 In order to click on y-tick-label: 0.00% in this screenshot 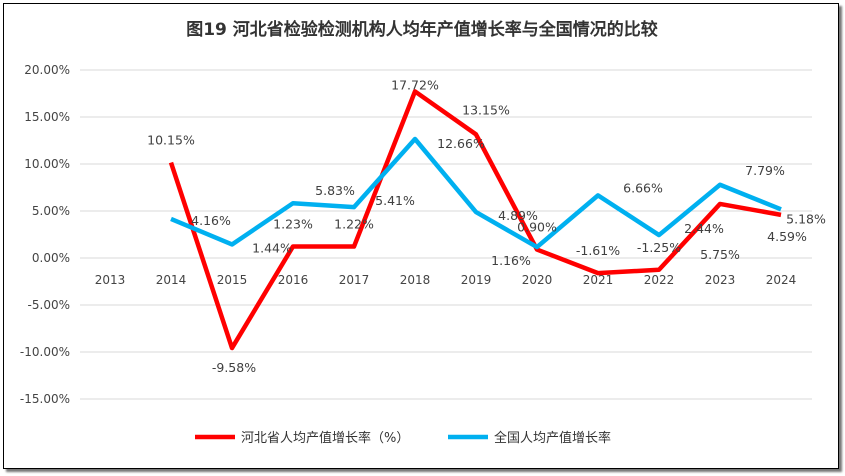, I will do `click(51, 258)`.